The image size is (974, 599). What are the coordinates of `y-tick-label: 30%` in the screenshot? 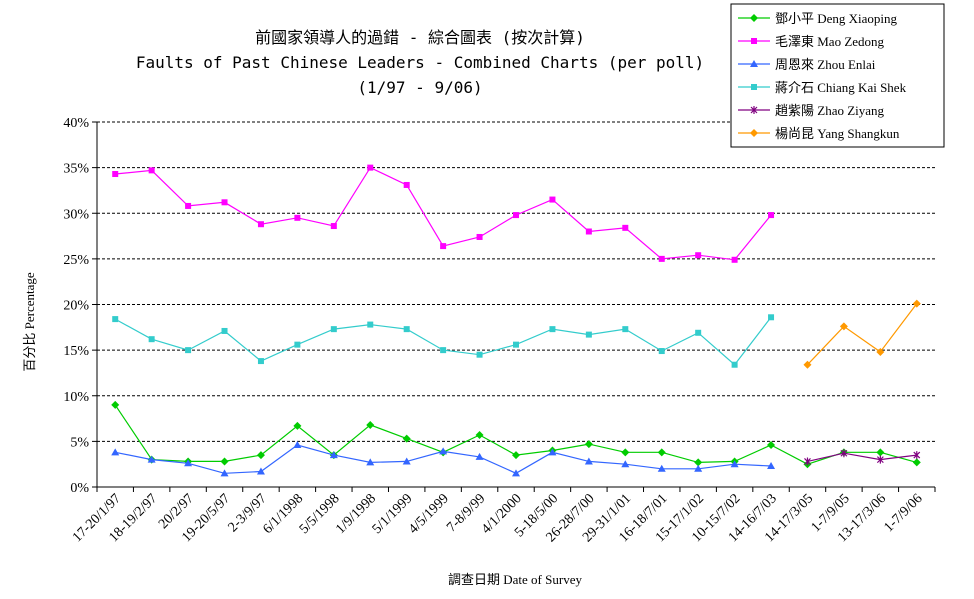 It's located at (76, 214).